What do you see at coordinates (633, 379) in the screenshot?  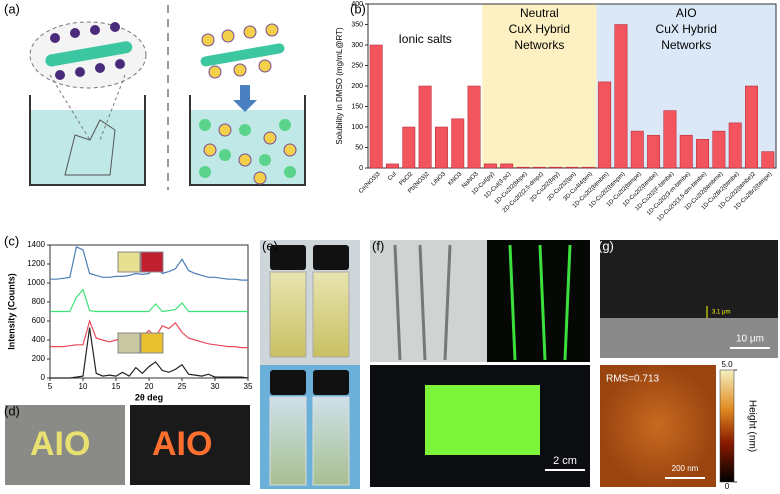 I see `rms-label: RMS=0.713` at bounding box center [633, 379].